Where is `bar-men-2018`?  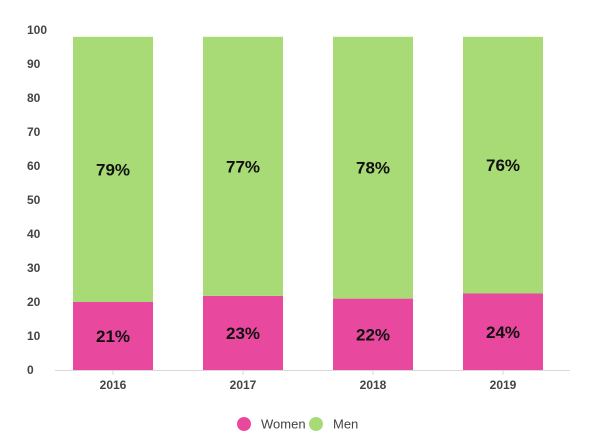
bar-men-2018 is located at coordinates (373, 167).